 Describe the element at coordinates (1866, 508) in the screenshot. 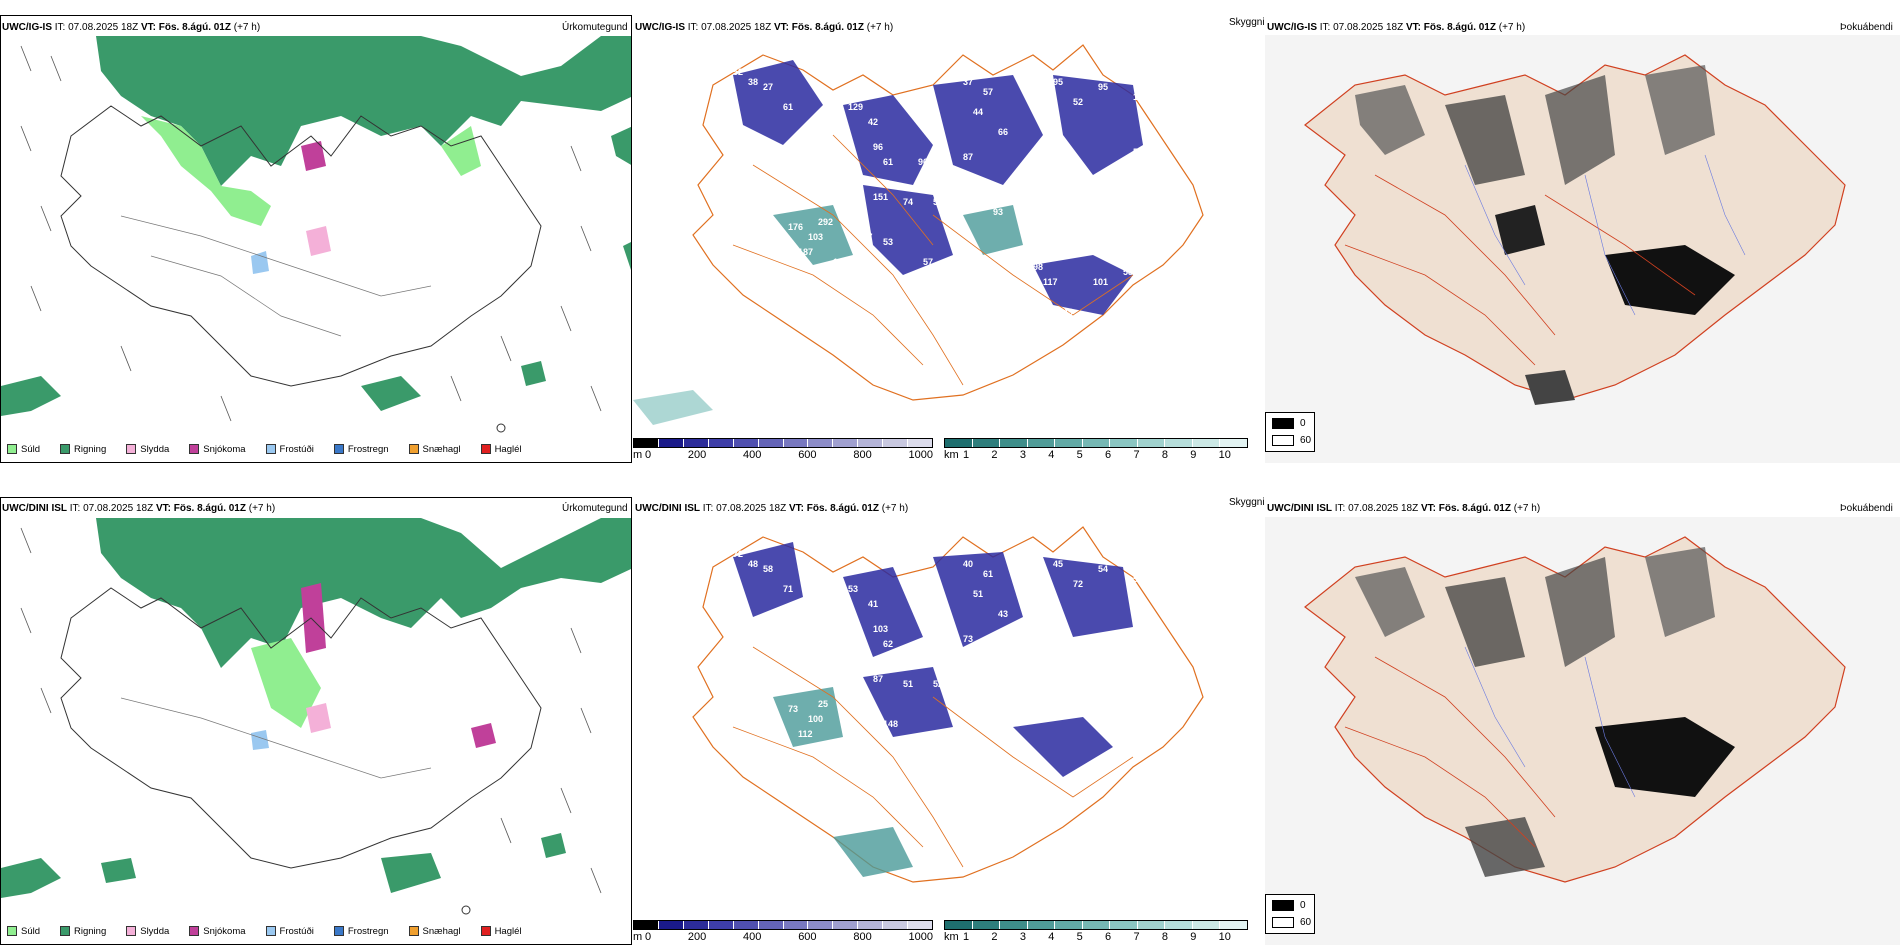

I see `fog-panel-title-bottom: Þokuábendi` at that location.